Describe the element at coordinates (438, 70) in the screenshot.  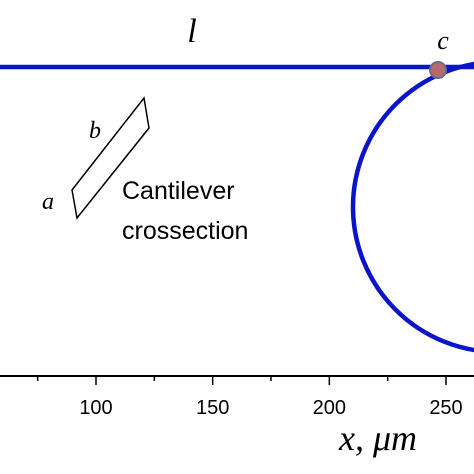
I see `contact-point` at that location.